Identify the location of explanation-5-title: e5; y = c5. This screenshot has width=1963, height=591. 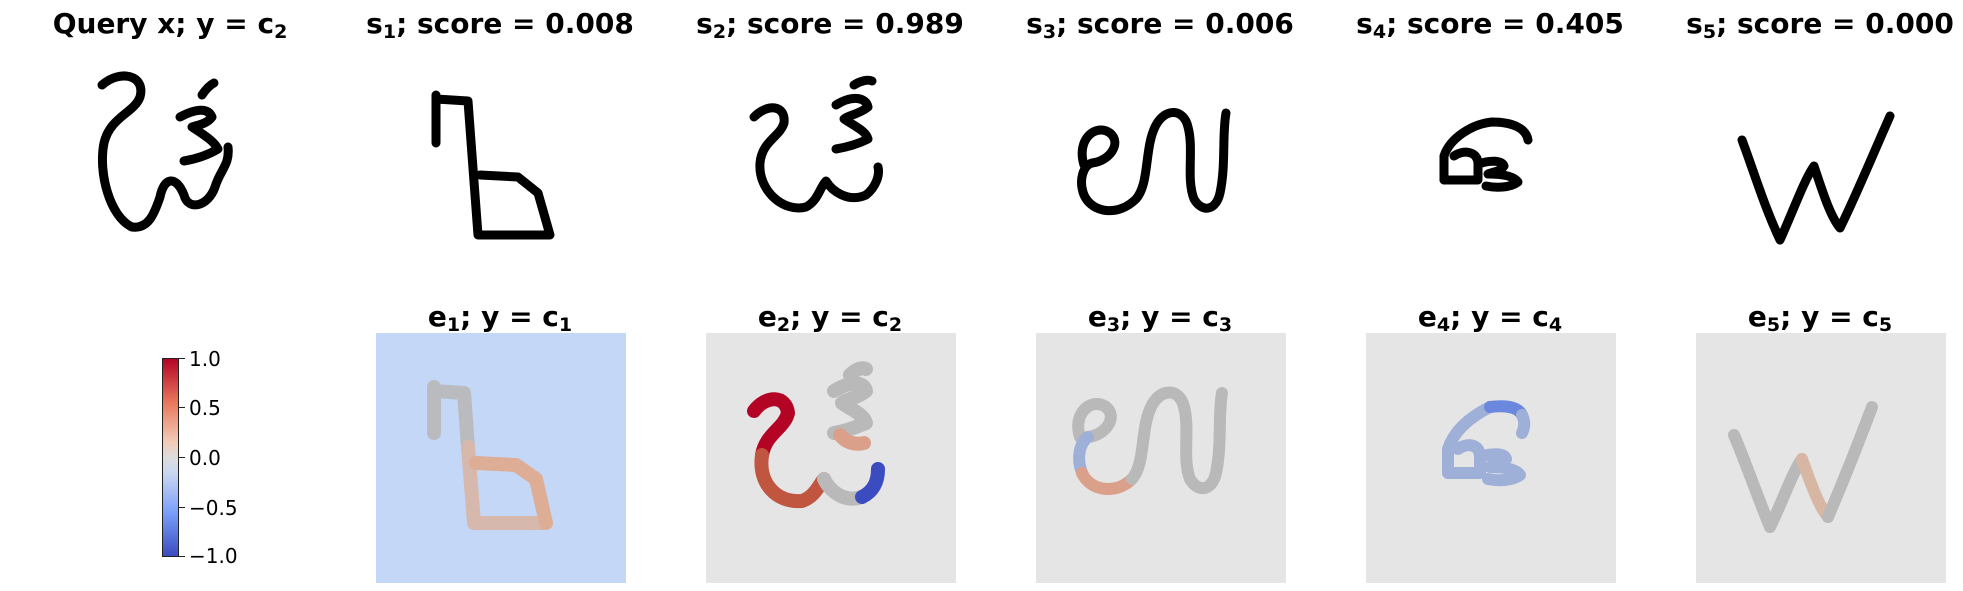
(1820, 318).